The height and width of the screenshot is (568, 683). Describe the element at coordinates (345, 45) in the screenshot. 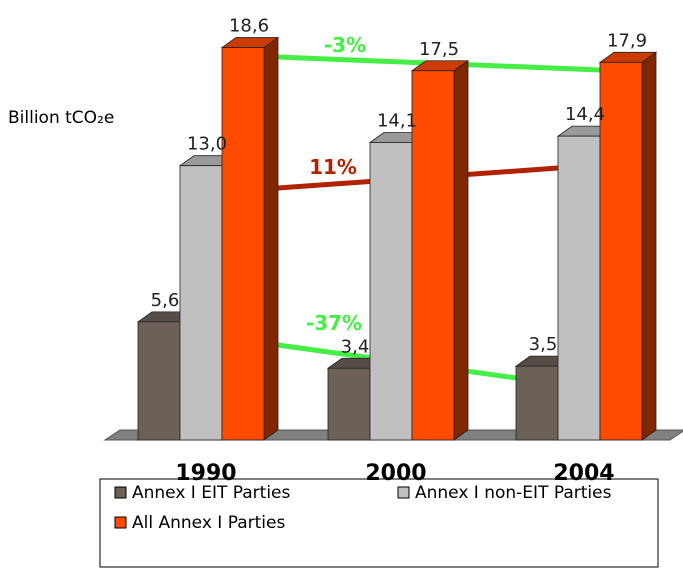

I see `annotation: -3%` at that location.